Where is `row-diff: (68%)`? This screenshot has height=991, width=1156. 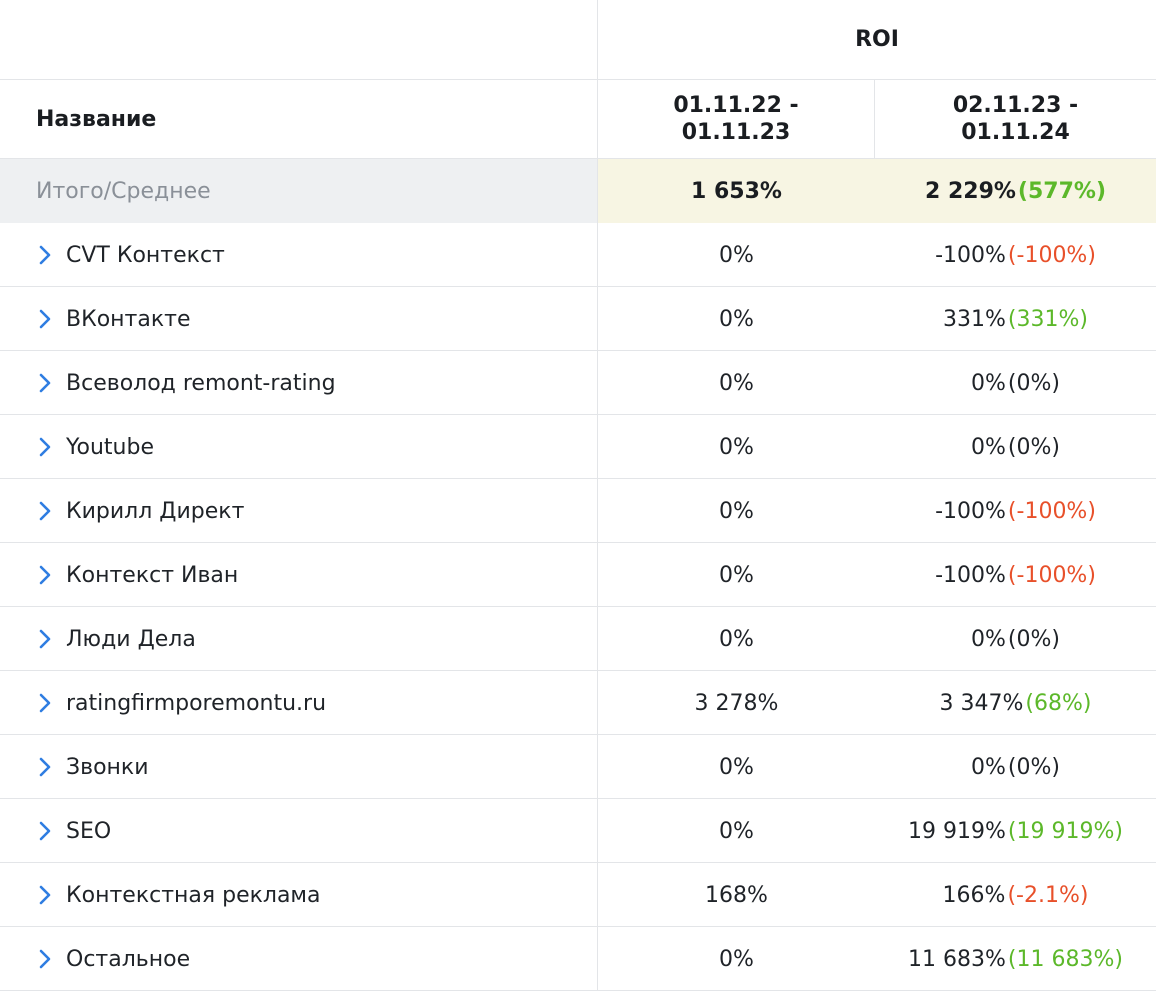 row-diff: (68%) is located at coordinates (1058, 703).